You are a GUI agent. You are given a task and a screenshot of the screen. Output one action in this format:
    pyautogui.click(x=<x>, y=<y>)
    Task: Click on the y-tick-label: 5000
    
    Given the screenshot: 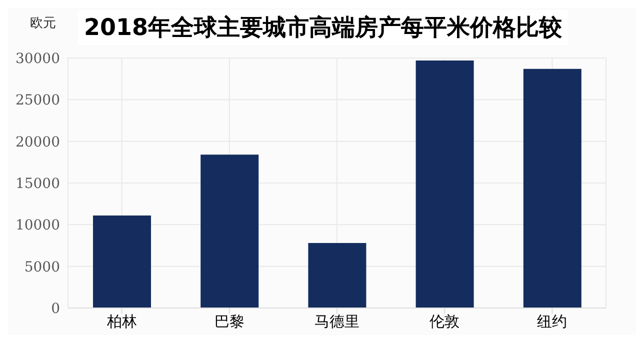 What is the action you would take?
    pyautogui.click(x=42, y=267)
    